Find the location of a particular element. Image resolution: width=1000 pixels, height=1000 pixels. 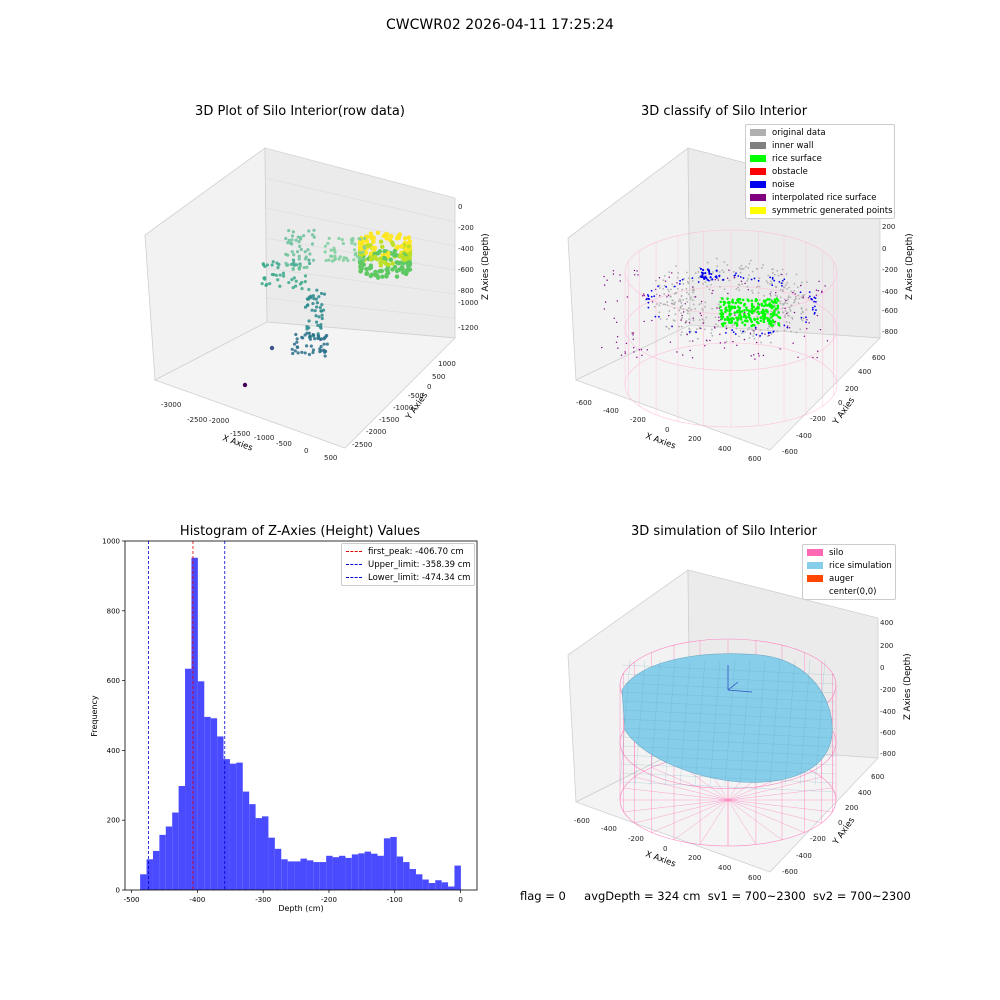

simulation-legend-item: silo is located at coordinates (849, 552).